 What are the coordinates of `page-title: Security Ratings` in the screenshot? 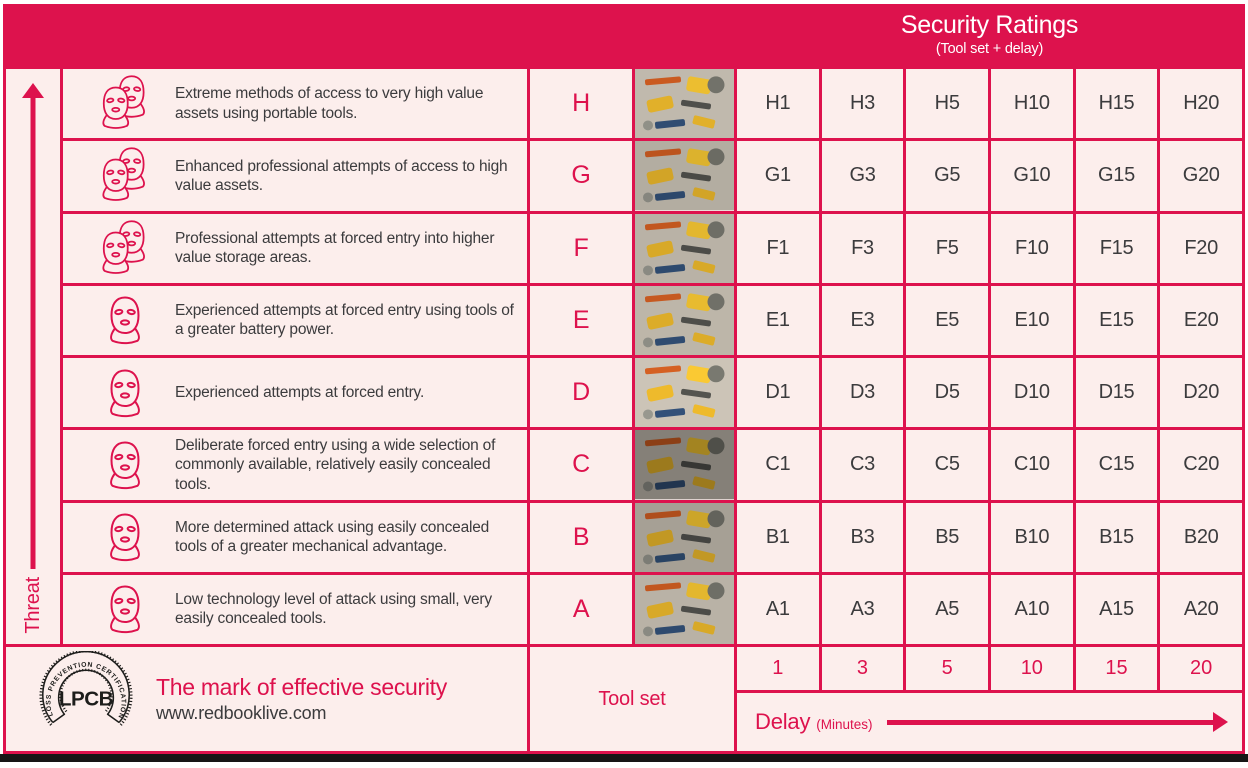 It's located at (989, 25).